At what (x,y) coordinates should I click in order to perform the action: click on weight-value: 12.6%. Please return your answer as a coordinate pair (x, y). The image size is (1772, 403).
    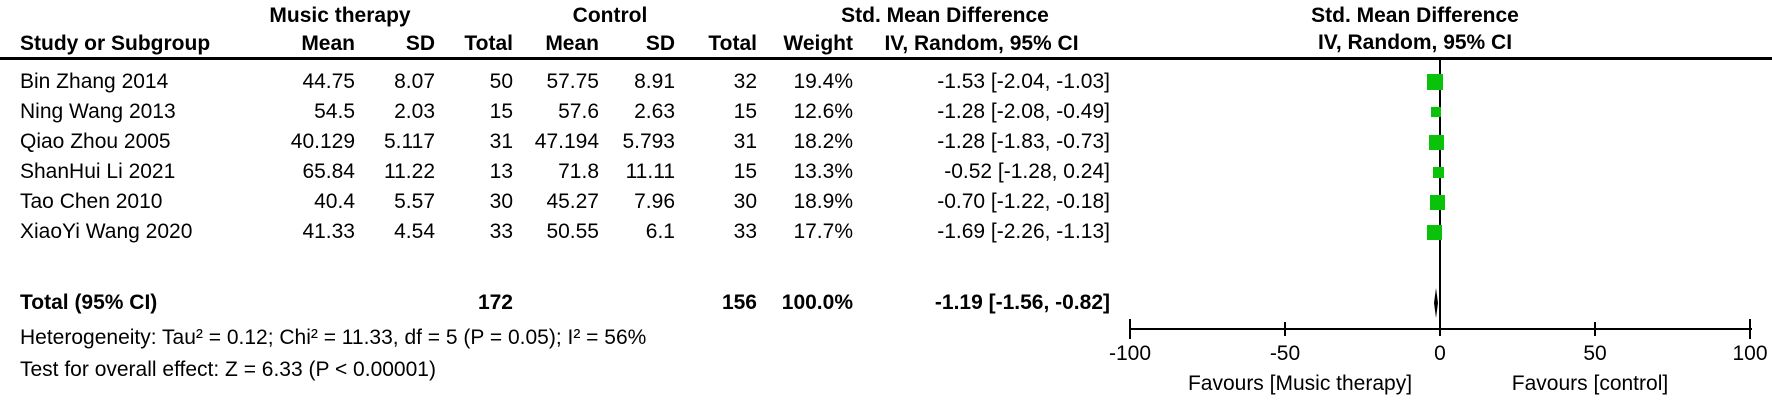
    Looking at the image, I should click on (823, 111).